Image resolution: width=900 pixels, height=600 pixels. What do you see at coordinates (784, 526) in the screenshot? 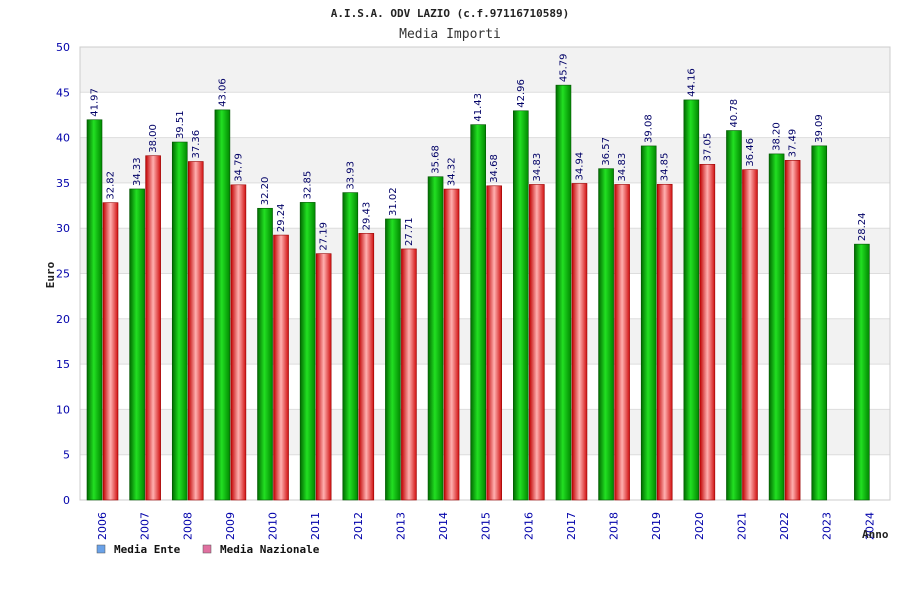
I see `x-tick-label: 2022` at bounding box center [784, 526].